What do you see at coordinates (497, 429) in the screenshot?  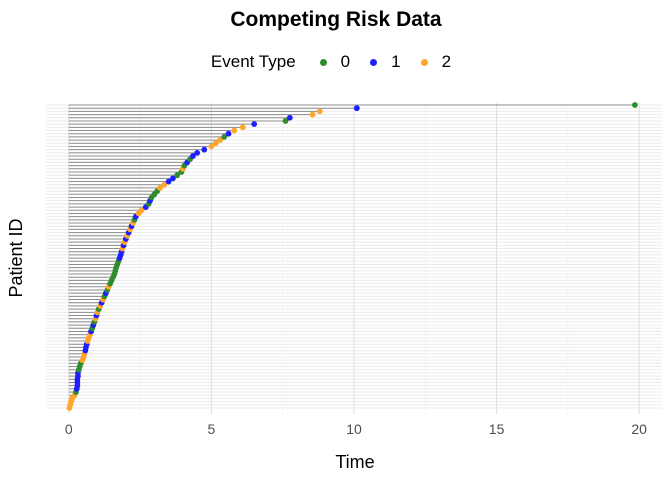 I see `x-tick-label: 15` at bounding box center [497, 429].